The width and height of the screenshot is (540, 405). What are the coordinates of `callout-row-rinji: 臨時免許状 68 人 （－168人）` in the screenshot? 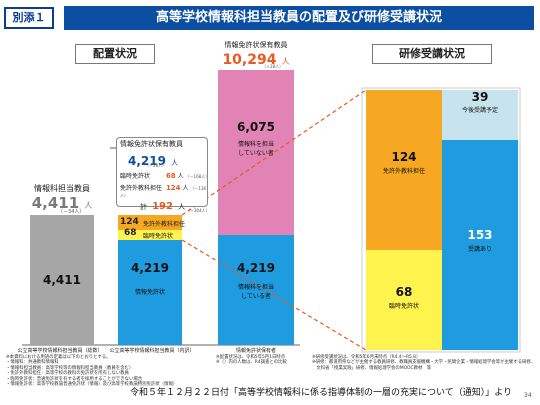 It's located at (165, 175).